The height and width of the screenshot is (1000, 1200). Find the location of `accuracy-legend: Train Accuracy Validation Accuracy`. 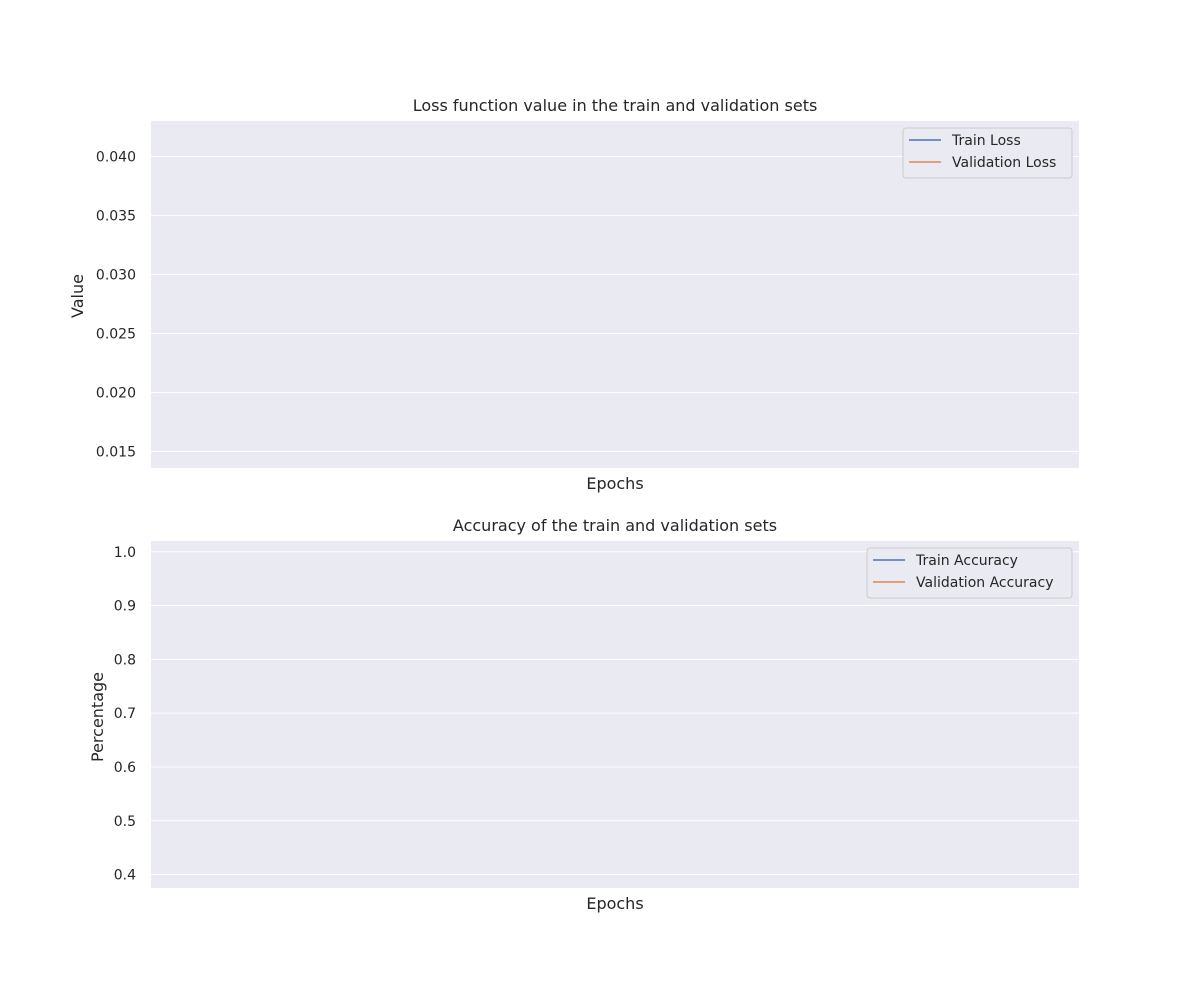

accuracy-legend: Train Accuracy Validation Accuracy is located at coordinates (969, 573).